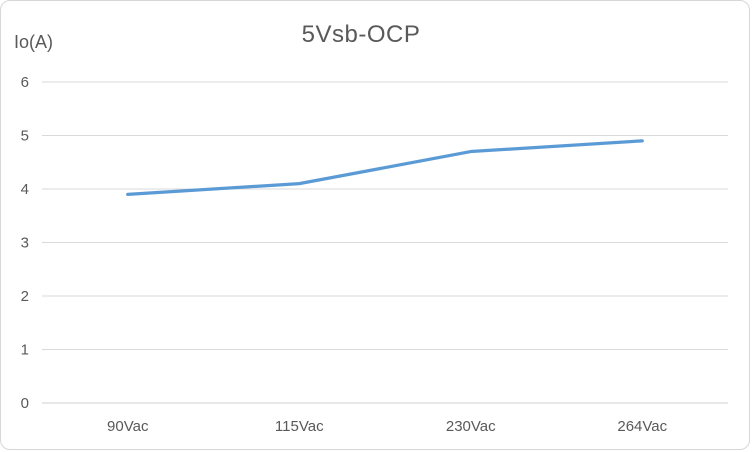 The image size is (752, 452). What do you see at coordinates (361, 34) in the screenshot?
I see `chart-title: 5Vsb-OCP` at bounding box center [361, 34].